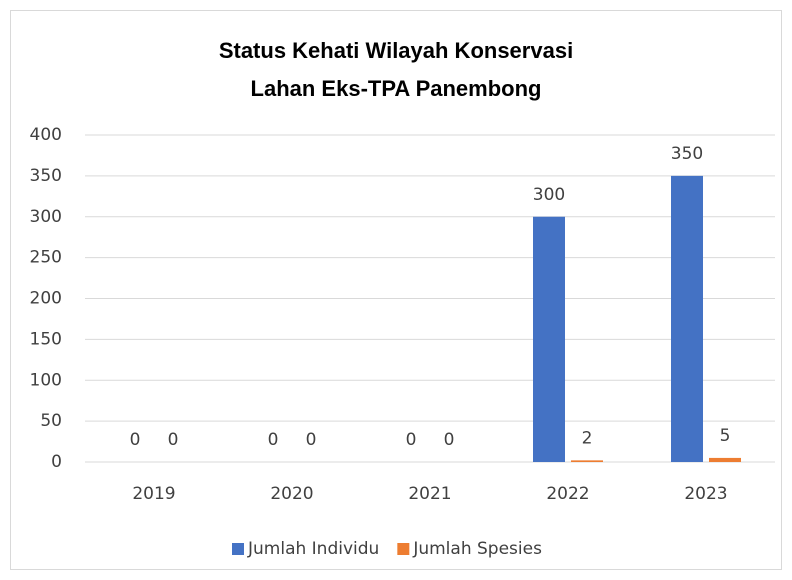 The width and height of the screenshot is (792, 580). I want to click on x-tick-label: 2019, so click(153, 494).